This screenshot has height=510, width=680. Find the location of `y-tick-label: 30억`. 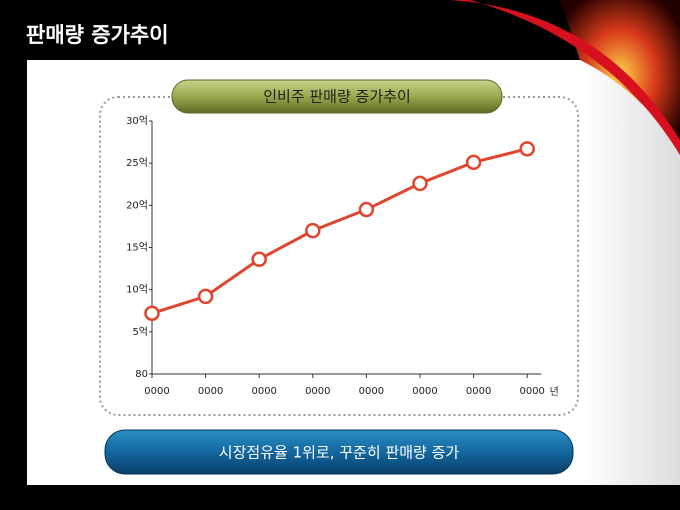

y-tick-label: 30억 is located at coordinates (137, 121).